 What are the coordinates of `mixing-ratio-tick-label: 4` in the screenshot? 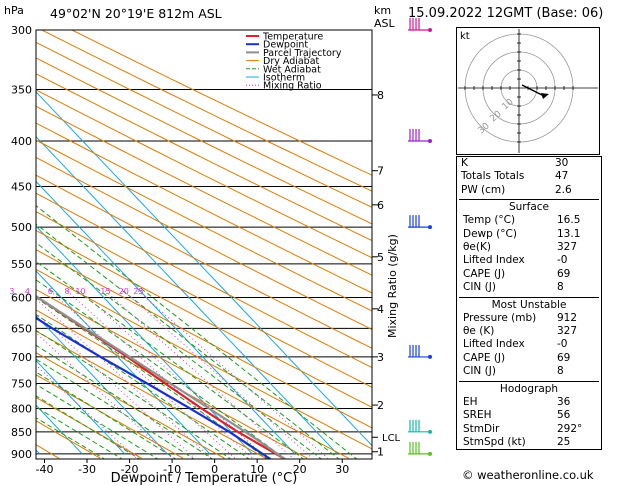 It's located at (27, 291).